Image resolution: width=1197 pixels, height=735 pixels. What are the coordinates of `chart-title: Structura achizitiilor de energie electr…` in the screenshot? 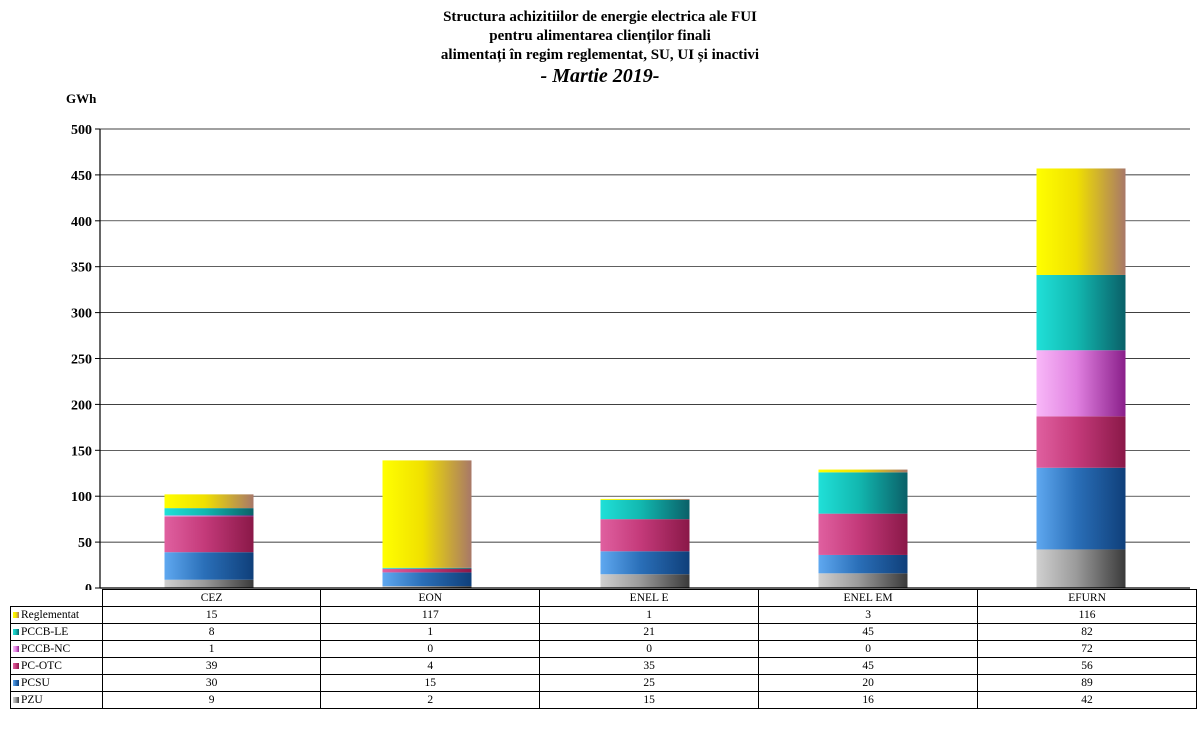 It's located at (600, 47).